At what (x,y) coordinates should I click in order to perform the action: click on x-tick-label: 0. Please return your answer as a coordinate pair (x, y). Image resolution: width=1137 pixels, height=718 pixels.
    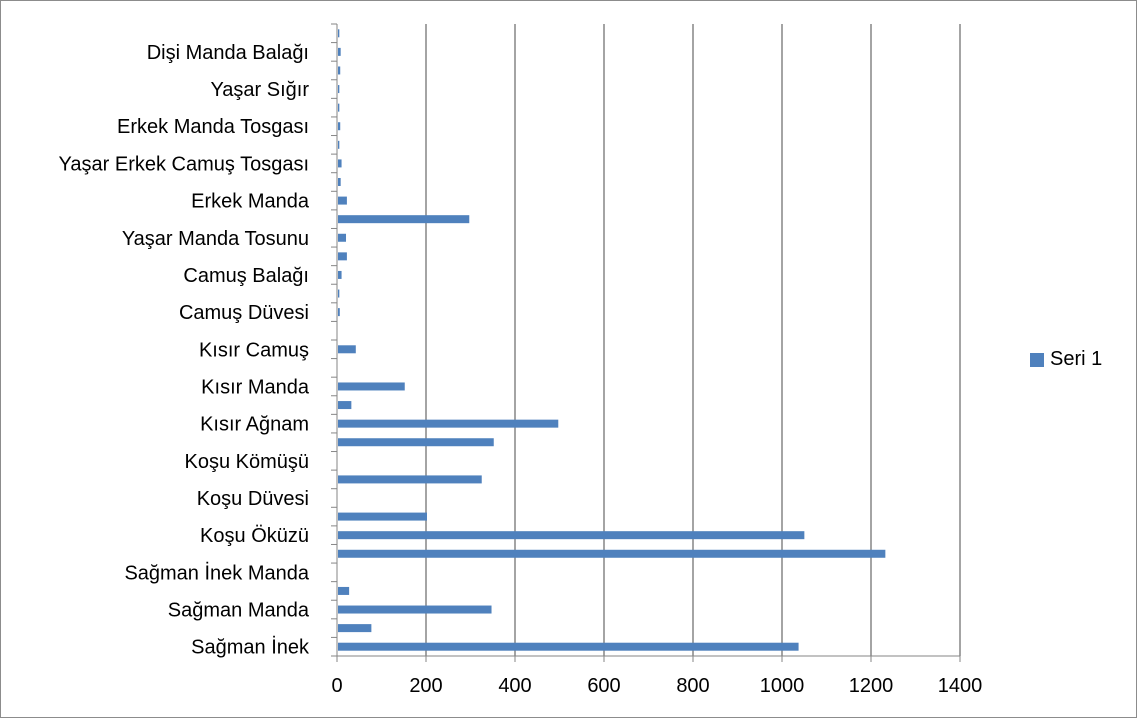
    Looking at the image, I should click on (336, 686).